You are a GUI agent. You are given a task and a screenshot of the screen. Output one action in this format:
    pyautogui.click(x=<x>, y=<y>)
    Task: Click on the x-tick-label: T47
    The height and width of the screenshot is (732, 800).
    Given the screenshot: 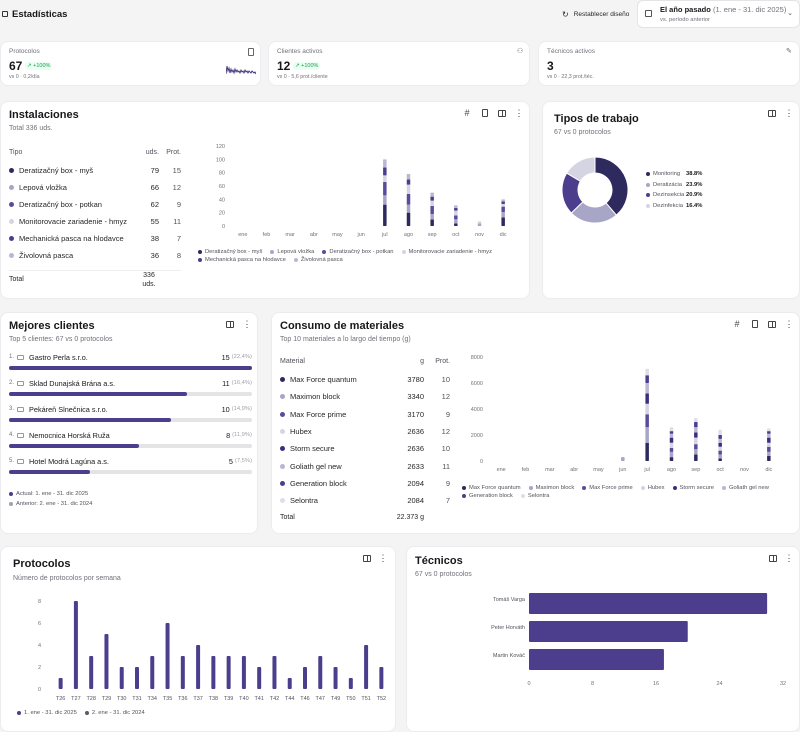 What is the action you would take?
    pyautogui.click(x=320, y=699)
    